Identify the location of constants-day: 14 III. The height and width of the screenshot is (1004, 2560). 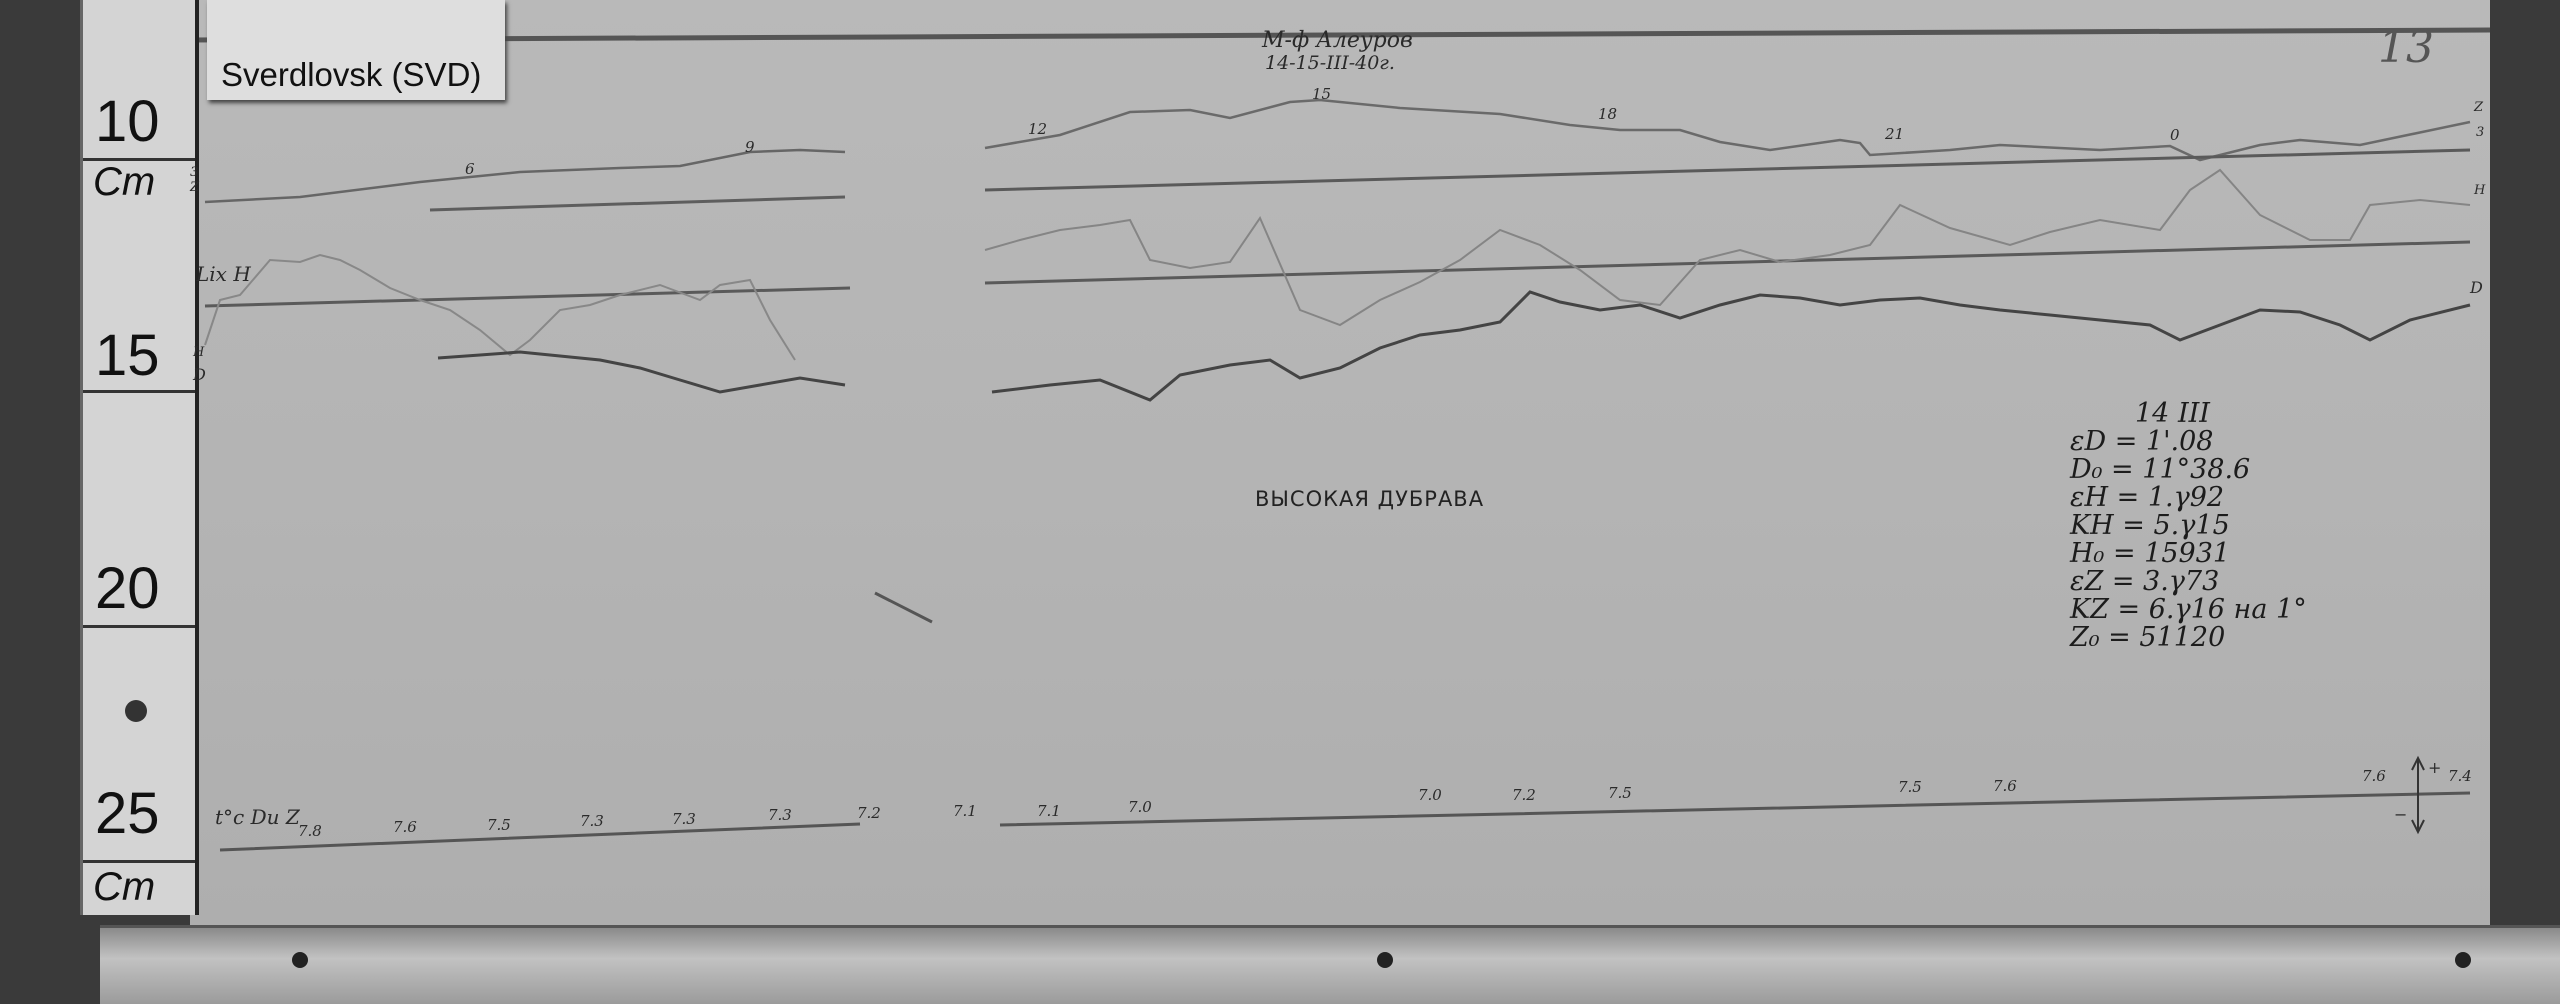
(2172, 413).